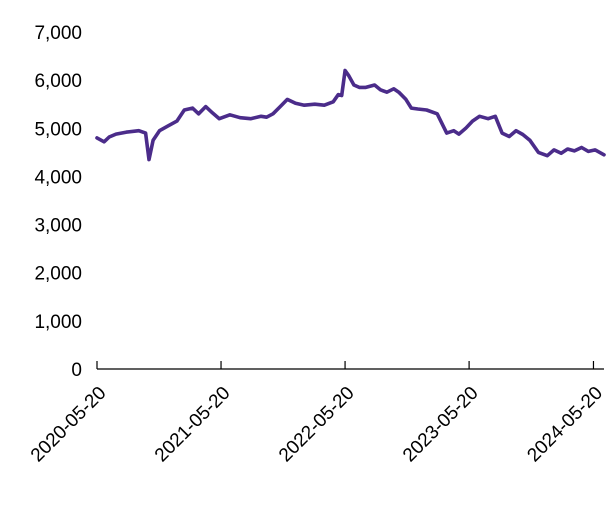 The width and height of the screenshot is (609, 507). I want to click on x-tick-label: 2021-05-20, so click(193, 425).